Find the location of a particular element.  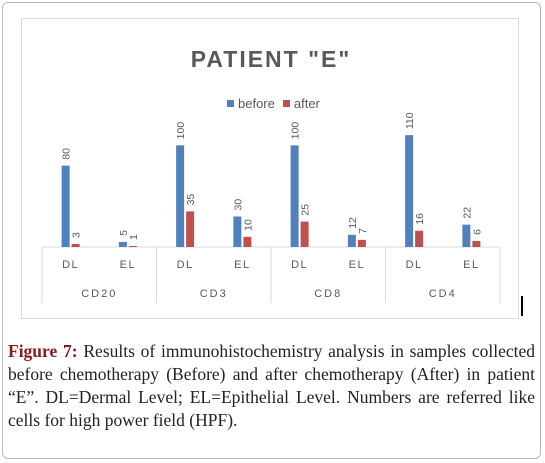

data-label: 1 is located at coordinates (134, 237).